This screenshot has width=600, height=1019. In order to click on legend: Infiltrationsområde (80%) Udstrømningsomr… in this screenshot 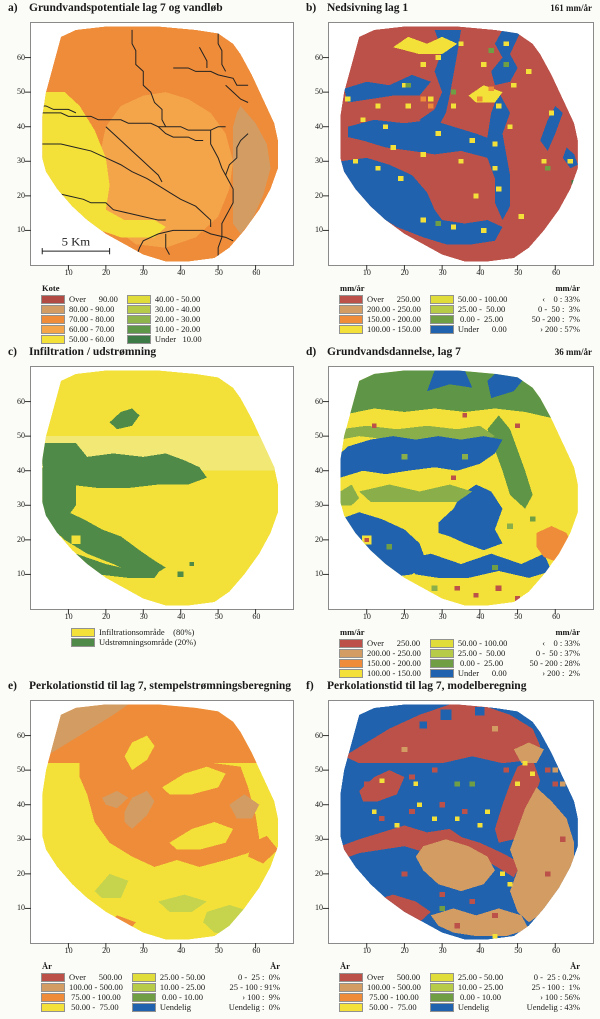, I will do `click(151, 637)`.